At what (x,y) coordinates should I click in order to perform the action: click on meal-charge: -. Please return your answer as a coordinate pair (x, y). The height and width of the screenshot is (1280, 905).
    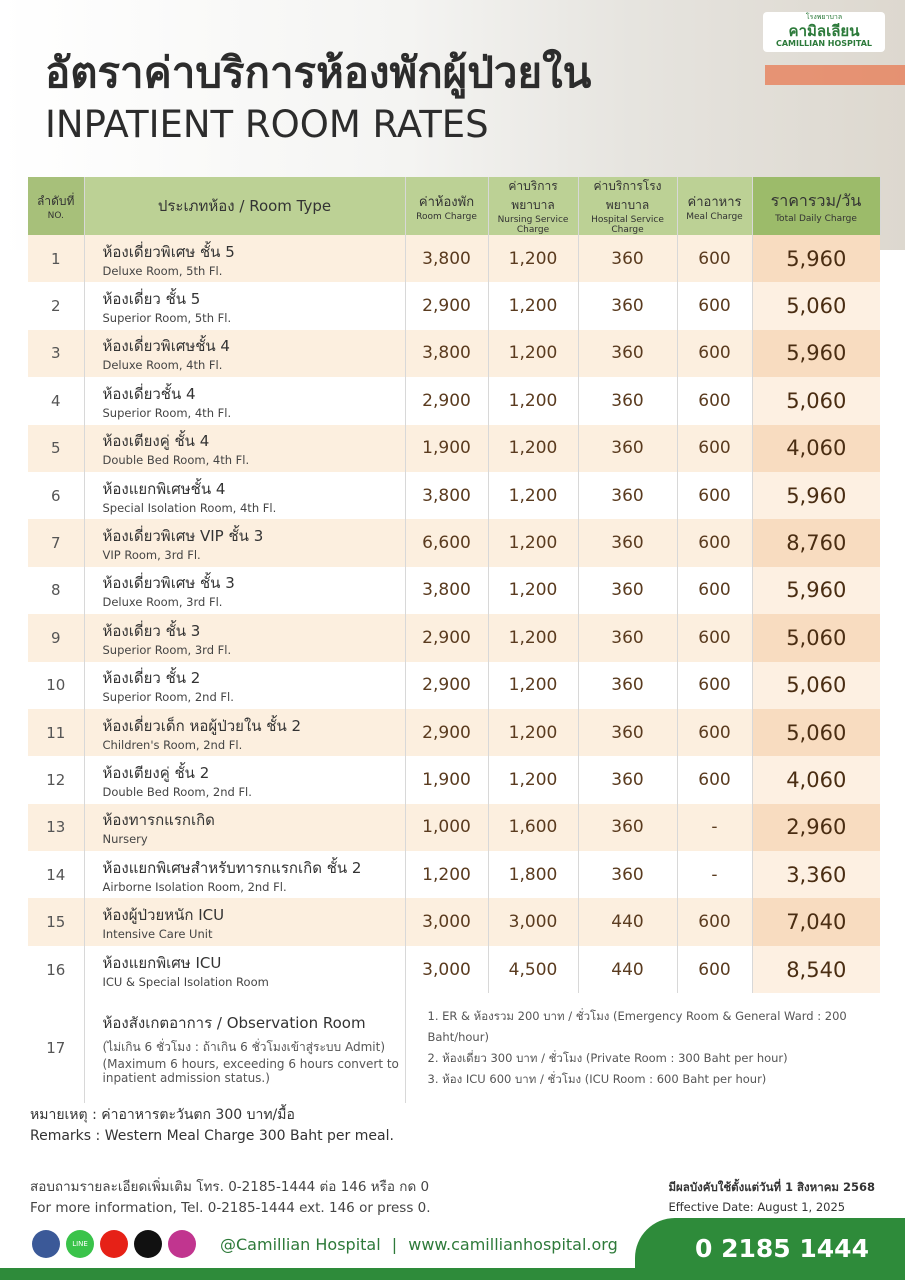
    Looking at the image, I should click on (715, 827).